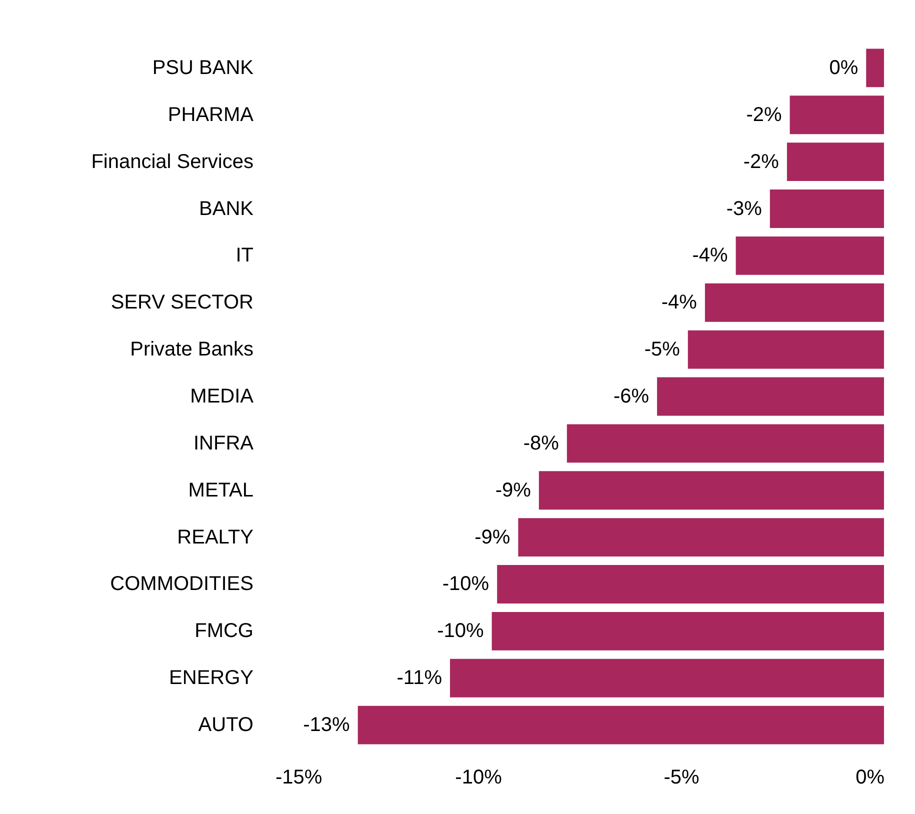 The image size is (915, 814). What do you see at coordinates (182, 584) in the screenshot?
I see `y-tick-label: COMMODITIES` at bounding box center [182, 584].